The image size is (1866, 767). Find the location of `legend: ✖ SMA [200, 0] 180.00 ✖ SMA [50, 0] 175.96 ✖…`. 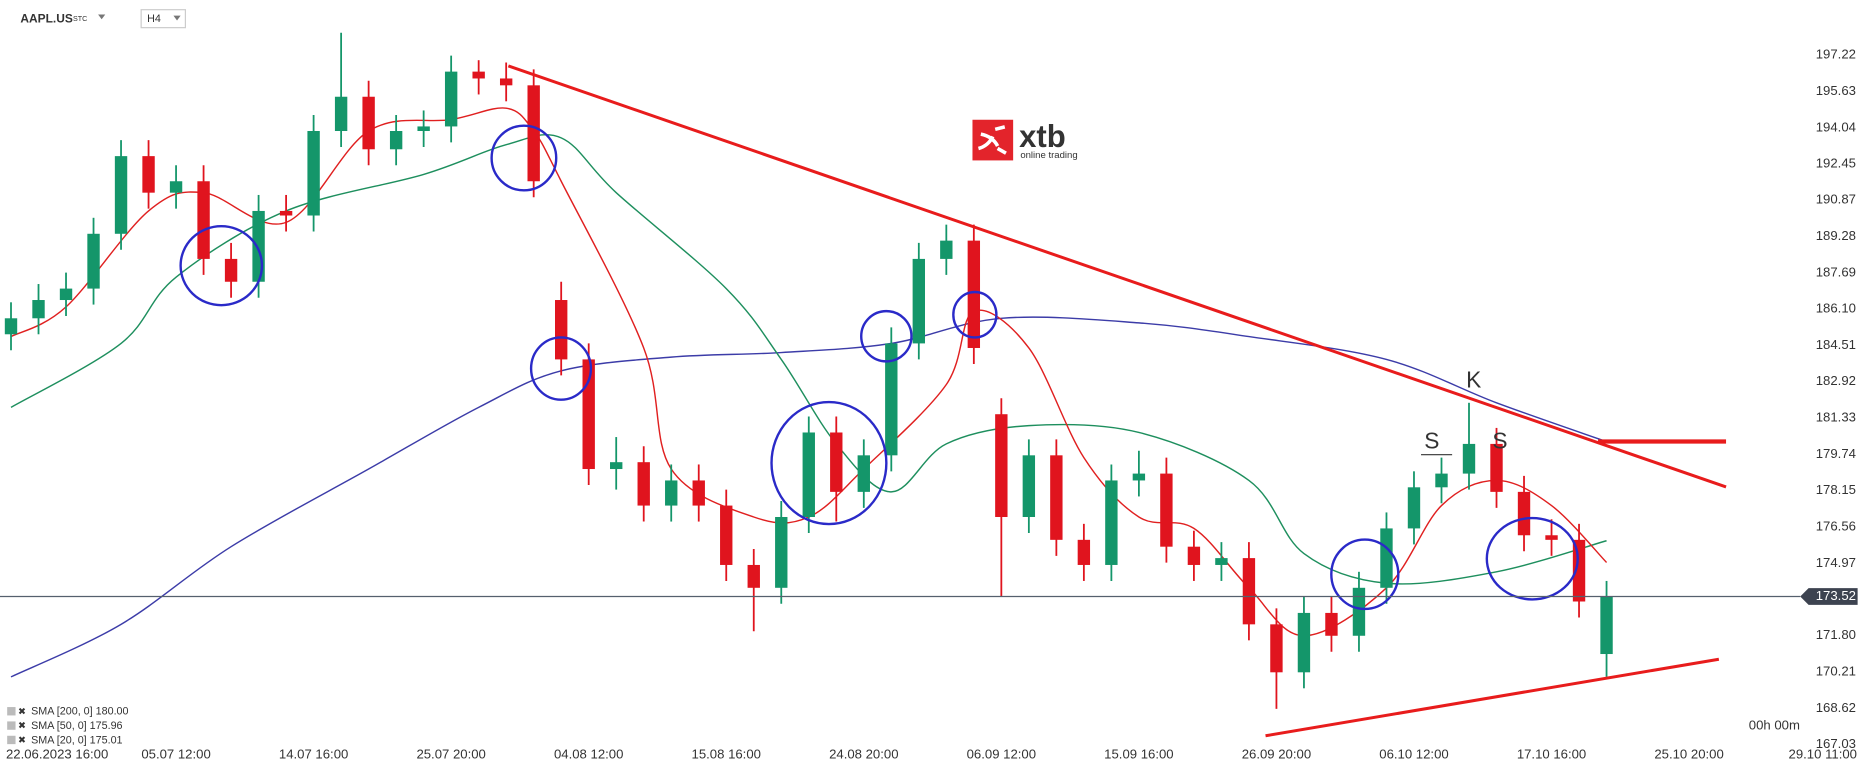

legend: ✖ SMA [200, 0] 180.00 ✖ SMA [50, 0] 175.96 ✖… is located at coordinates (68, 726).